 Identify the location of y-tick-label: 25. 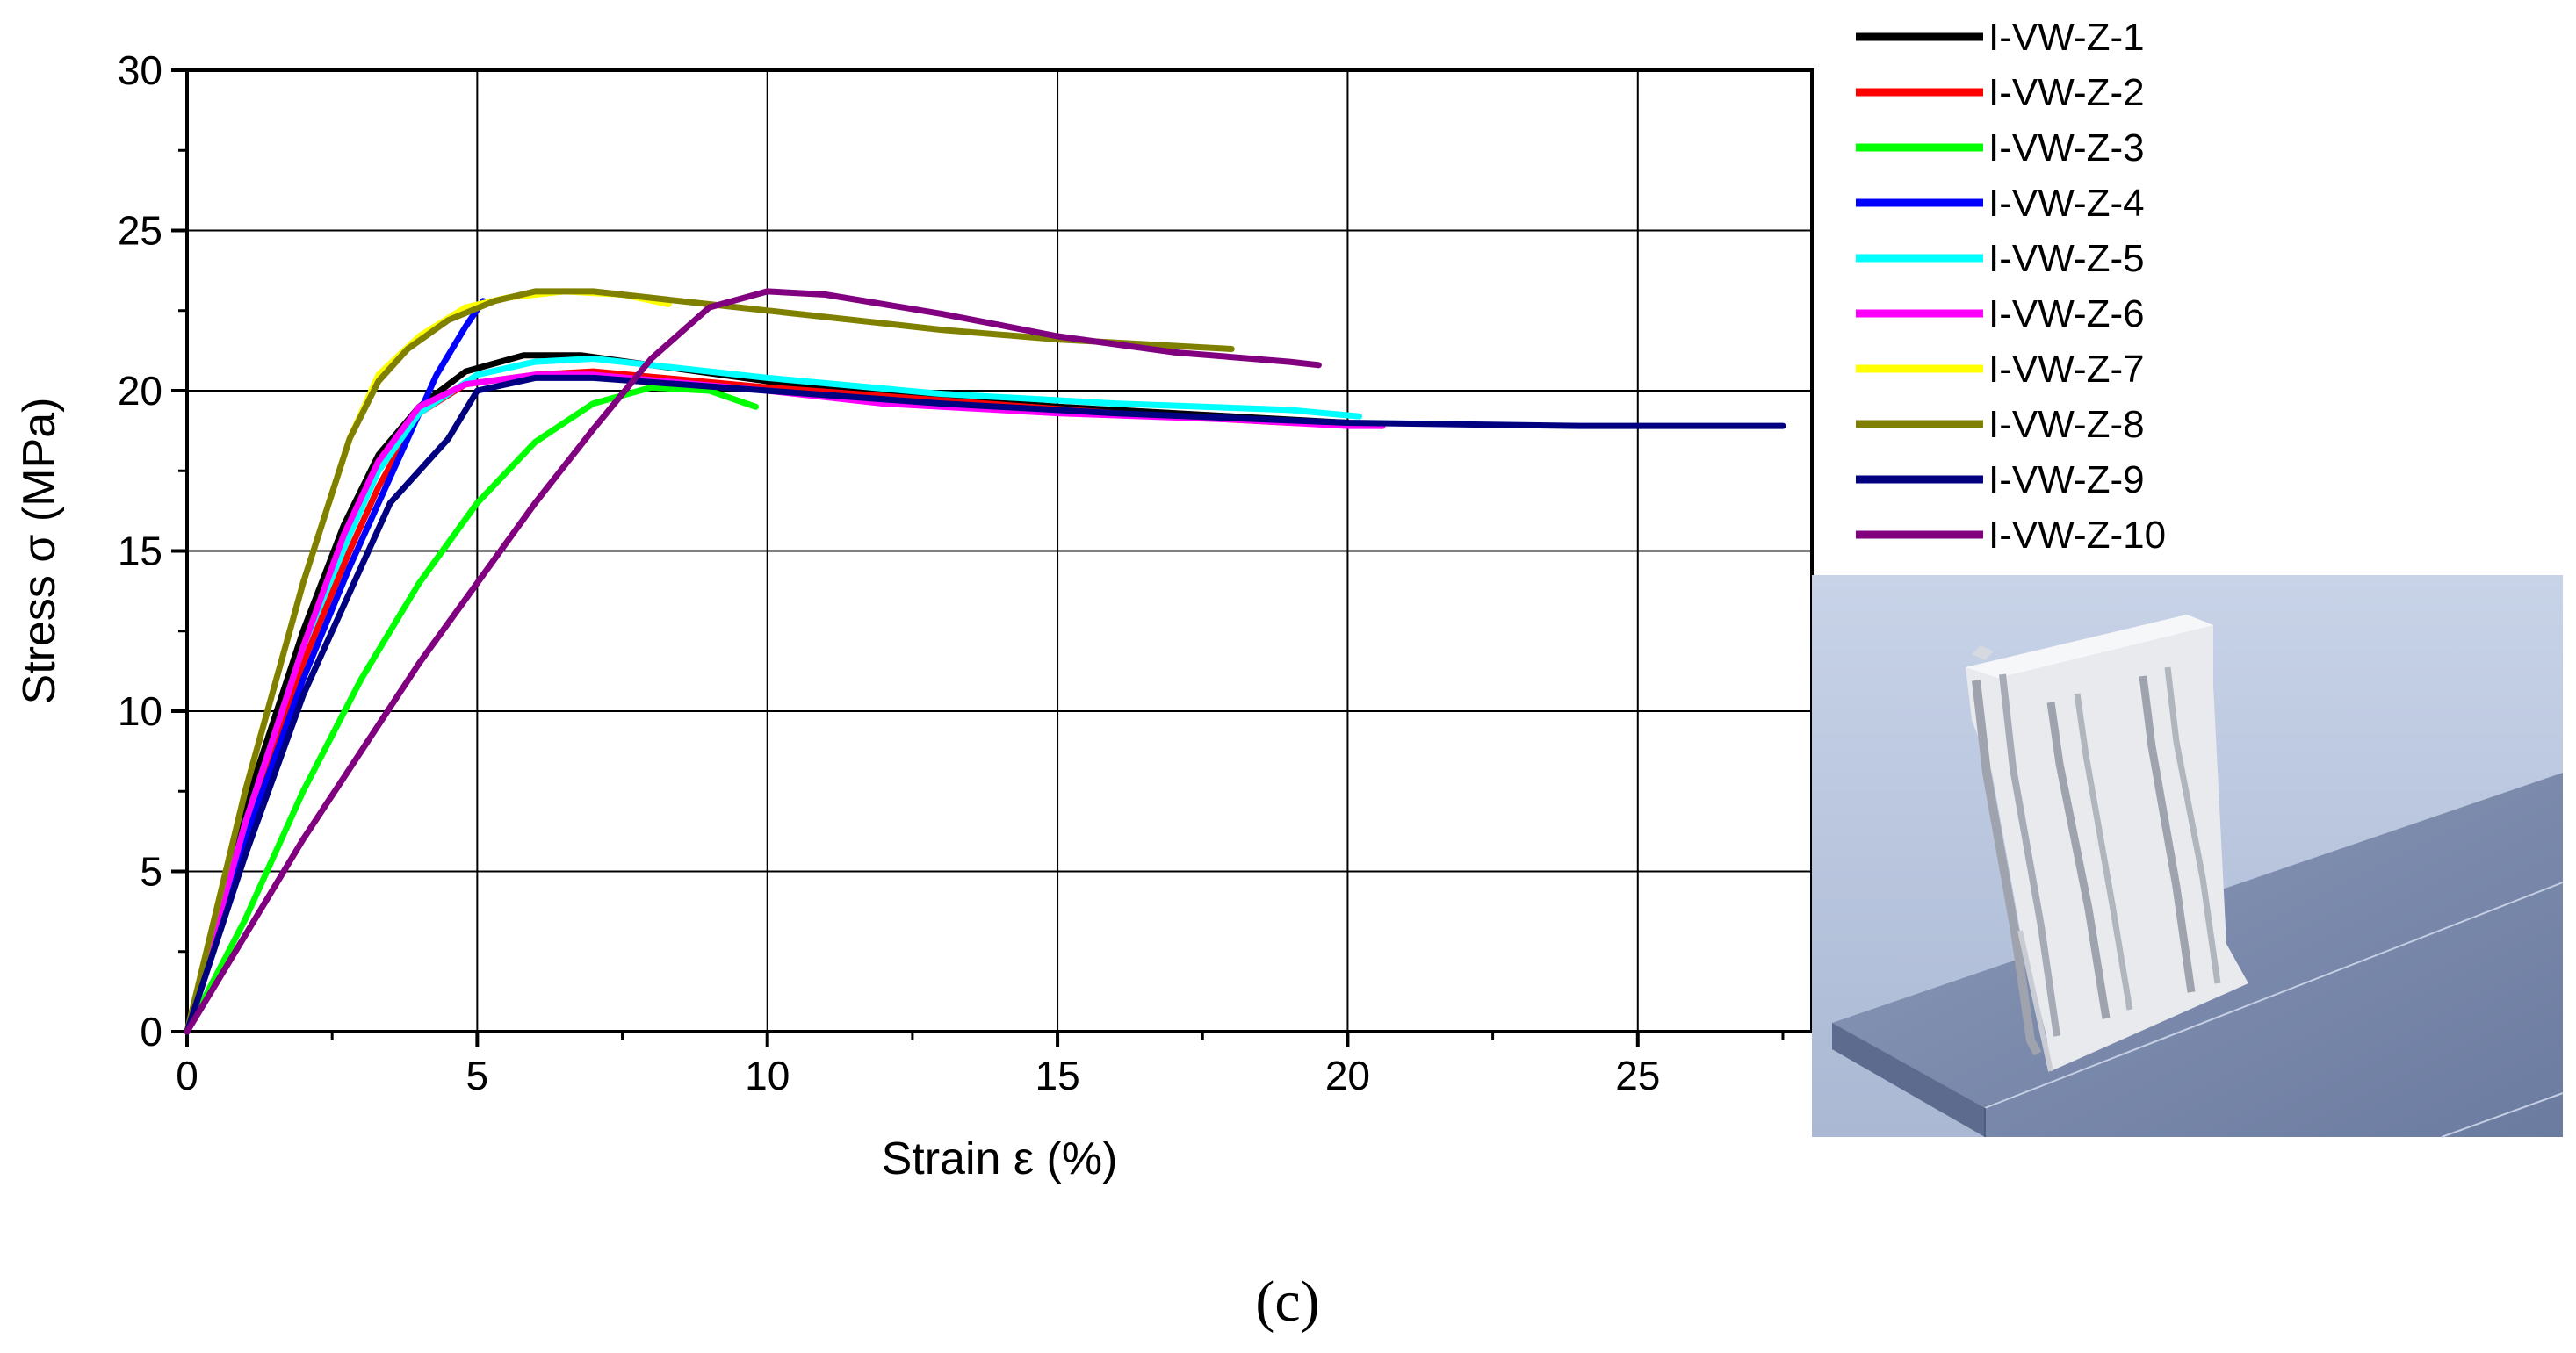
(140, 231).